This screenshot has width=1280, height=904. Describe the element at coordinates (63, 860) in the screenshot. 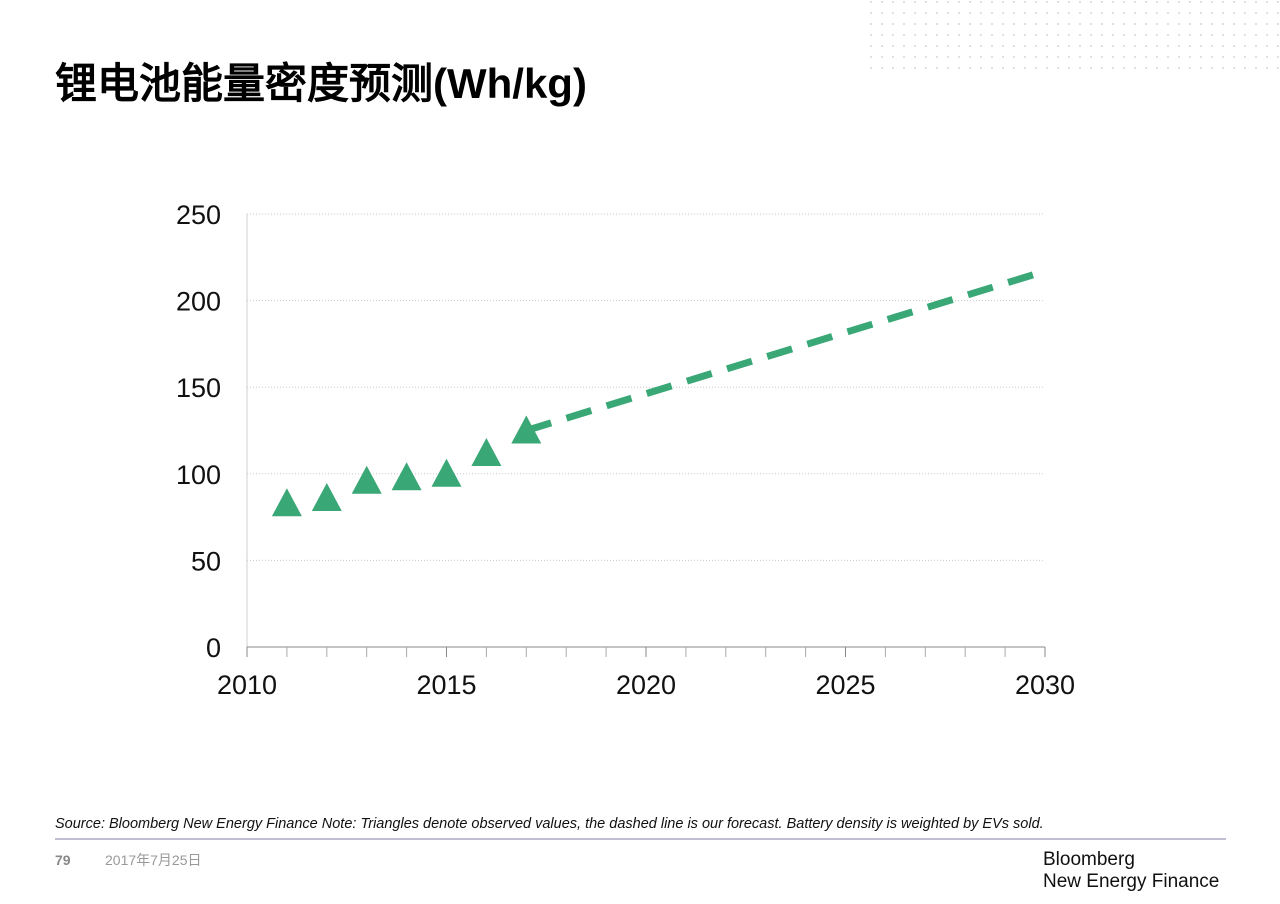

I see `page-number: 79` at that location.